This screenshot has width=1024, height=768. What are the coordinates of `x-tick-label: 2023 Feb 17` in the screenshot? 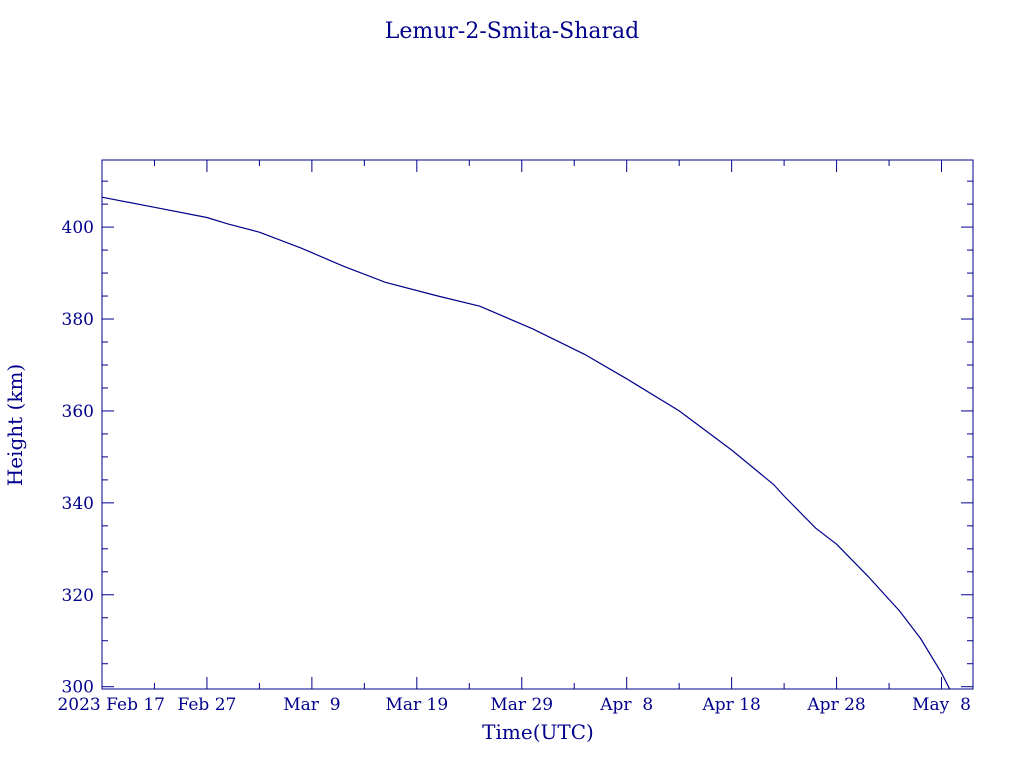 It's located at (111, 705).